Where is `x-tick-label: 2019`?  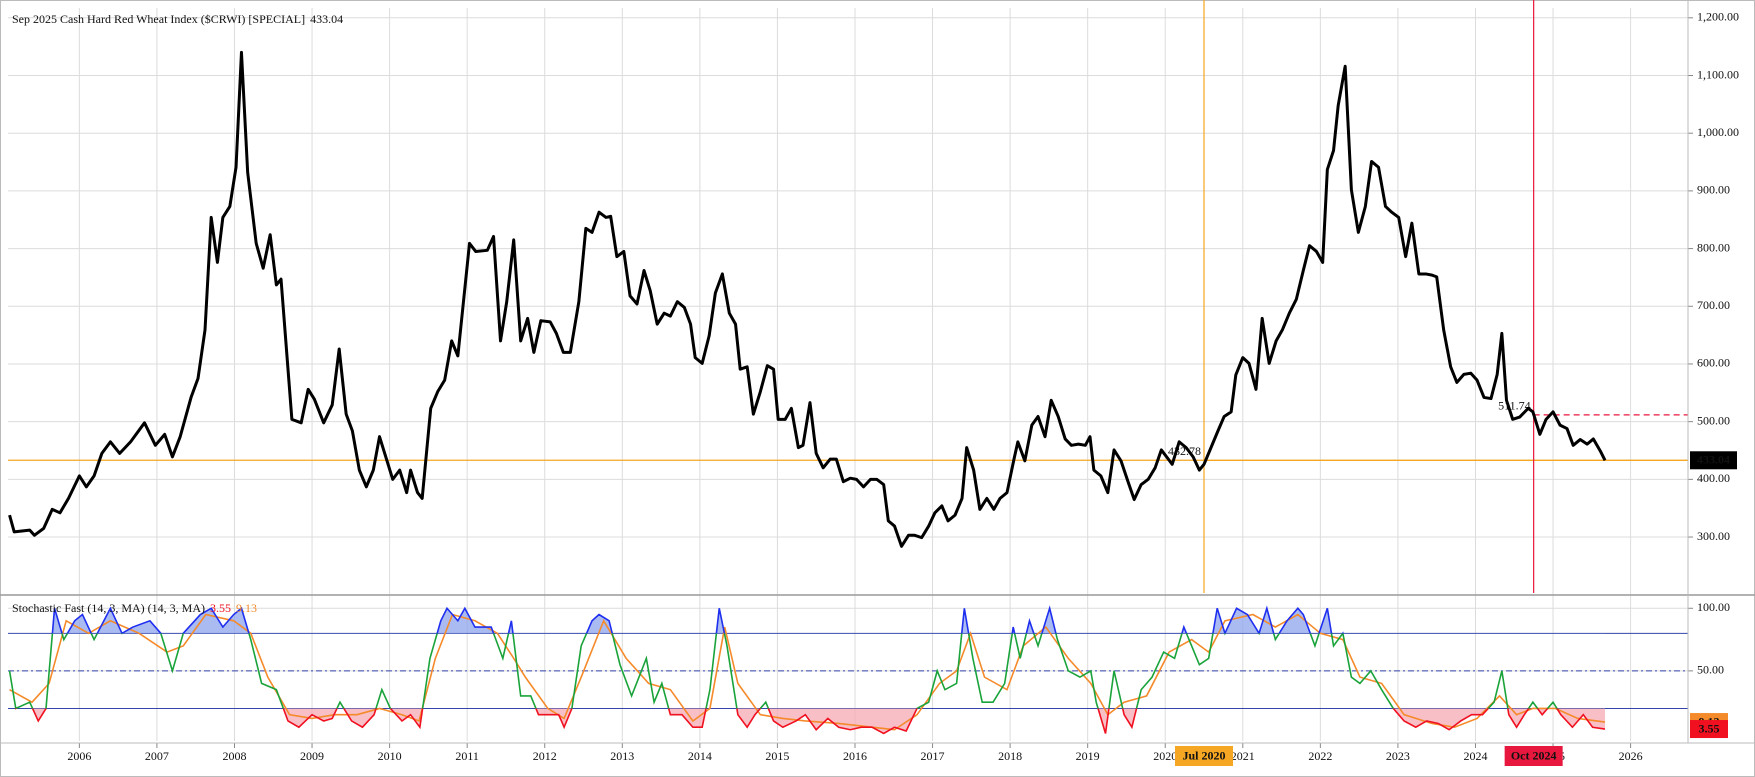
x-tick-label: 2019 is located at coordinates (1088, 756).